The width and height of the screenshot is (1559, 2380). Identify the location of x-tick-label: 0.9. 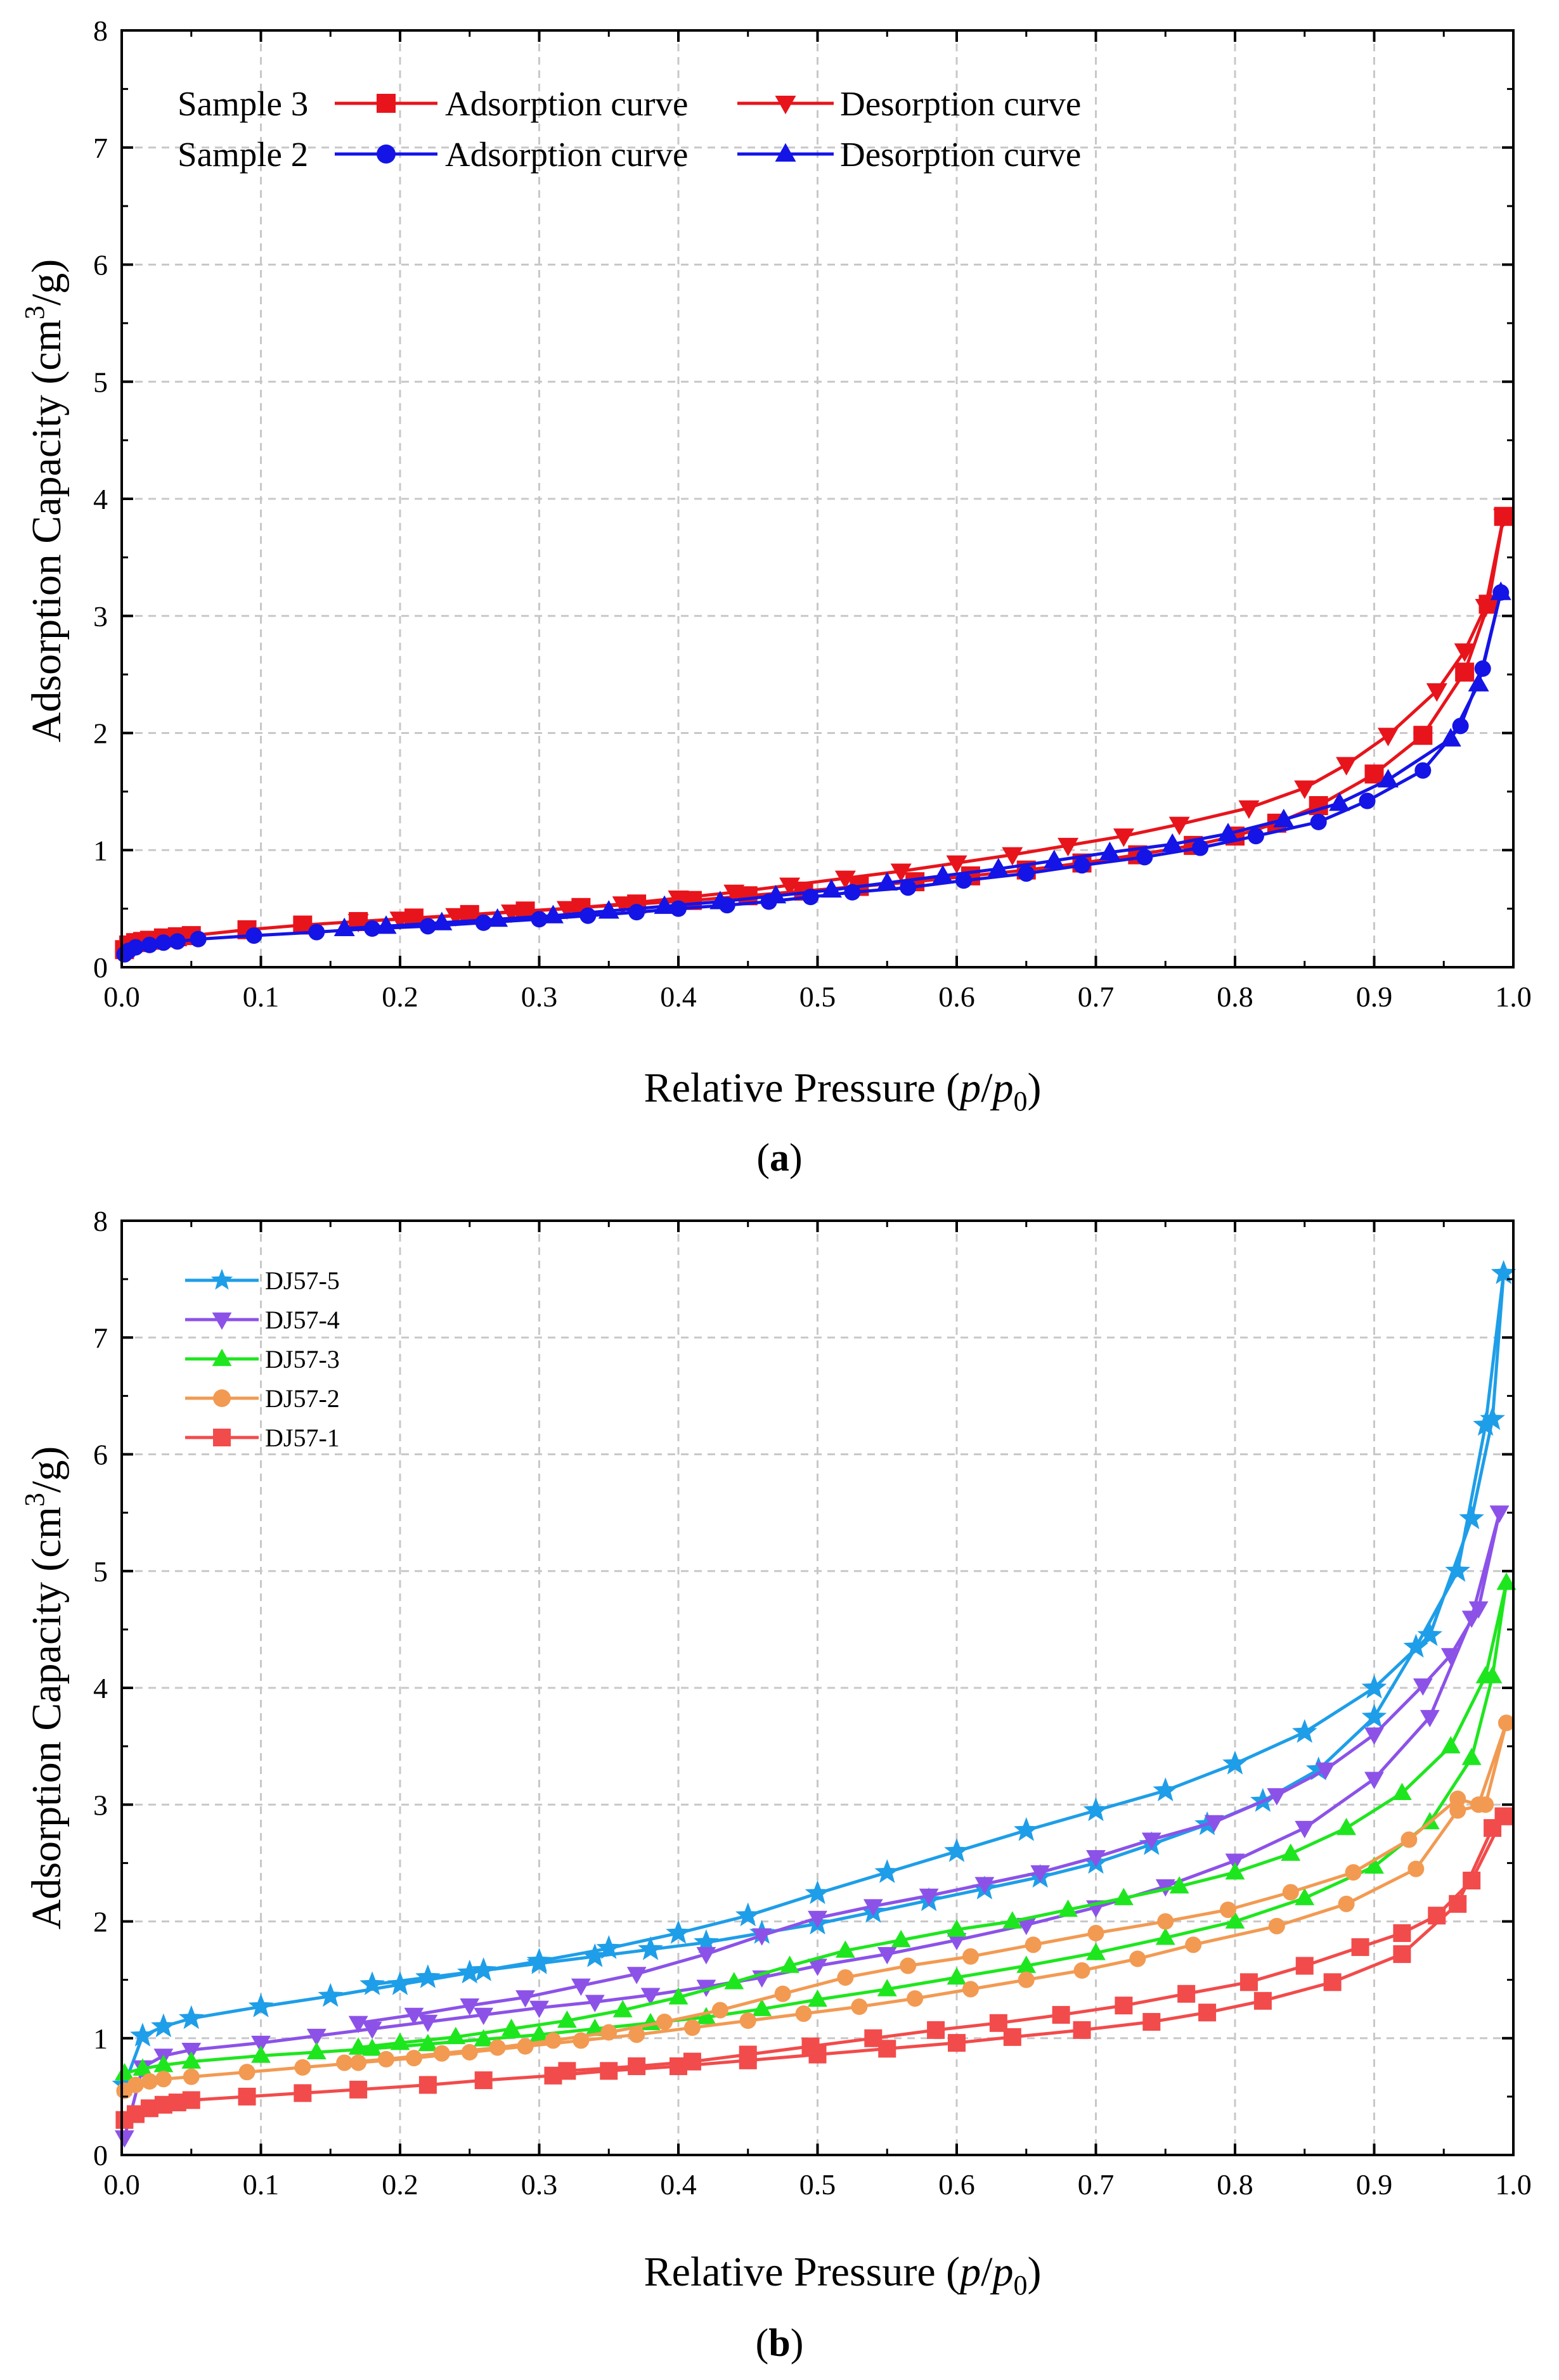
(1374, 997).